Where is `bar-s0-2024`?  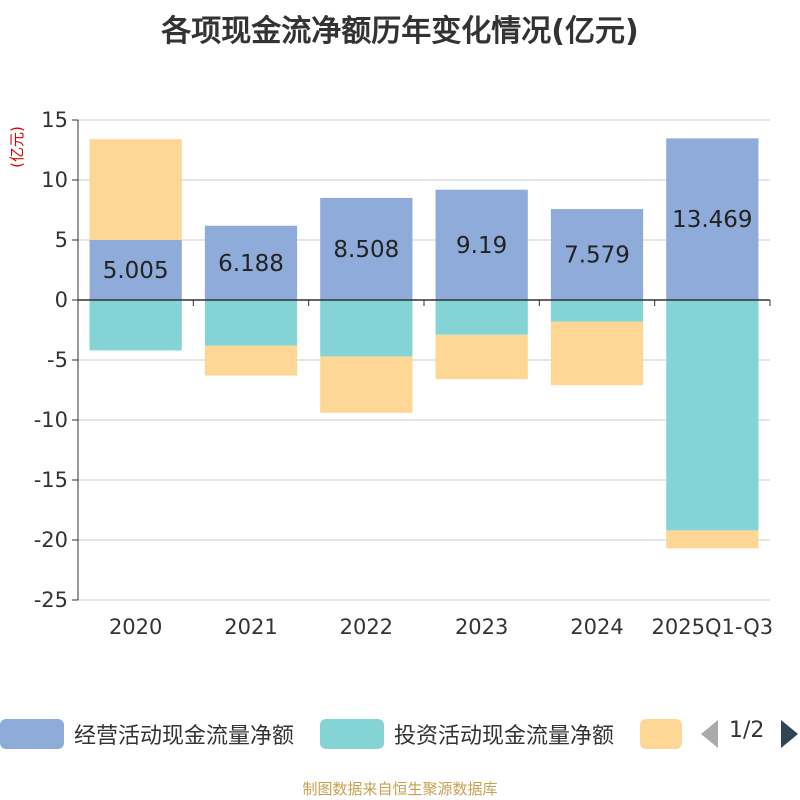 bar-s0-2024 is located at coordinates (597, 254).